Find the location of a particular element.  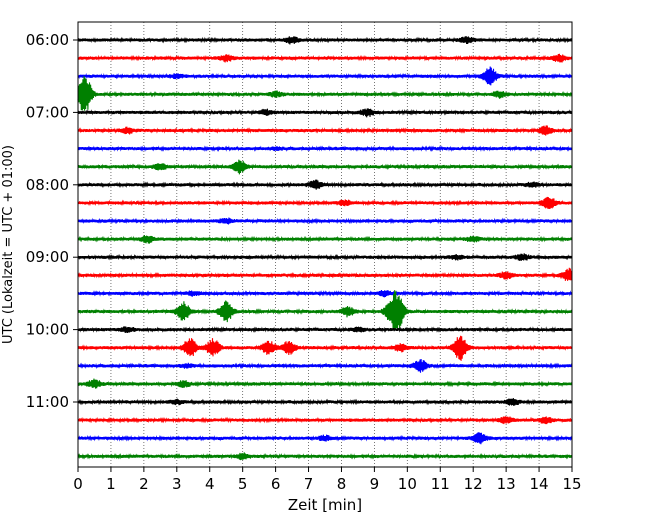

x-tick-label: 14 is located at coordinates (539, 484).